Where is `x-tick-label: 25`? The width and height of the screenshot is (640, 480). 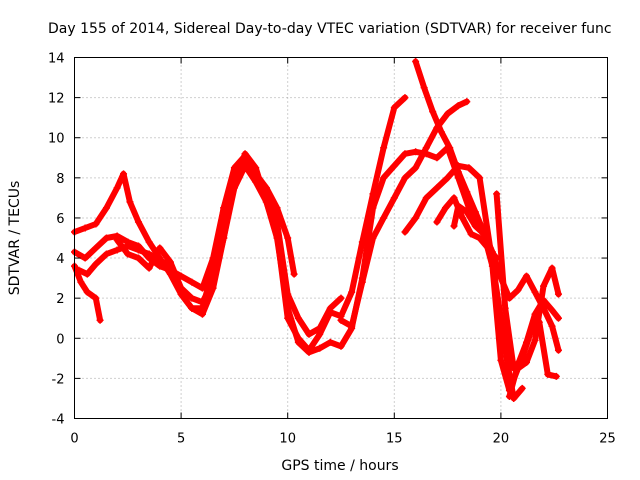
x-tick-label: 25 is located at coordinates (607, 439).